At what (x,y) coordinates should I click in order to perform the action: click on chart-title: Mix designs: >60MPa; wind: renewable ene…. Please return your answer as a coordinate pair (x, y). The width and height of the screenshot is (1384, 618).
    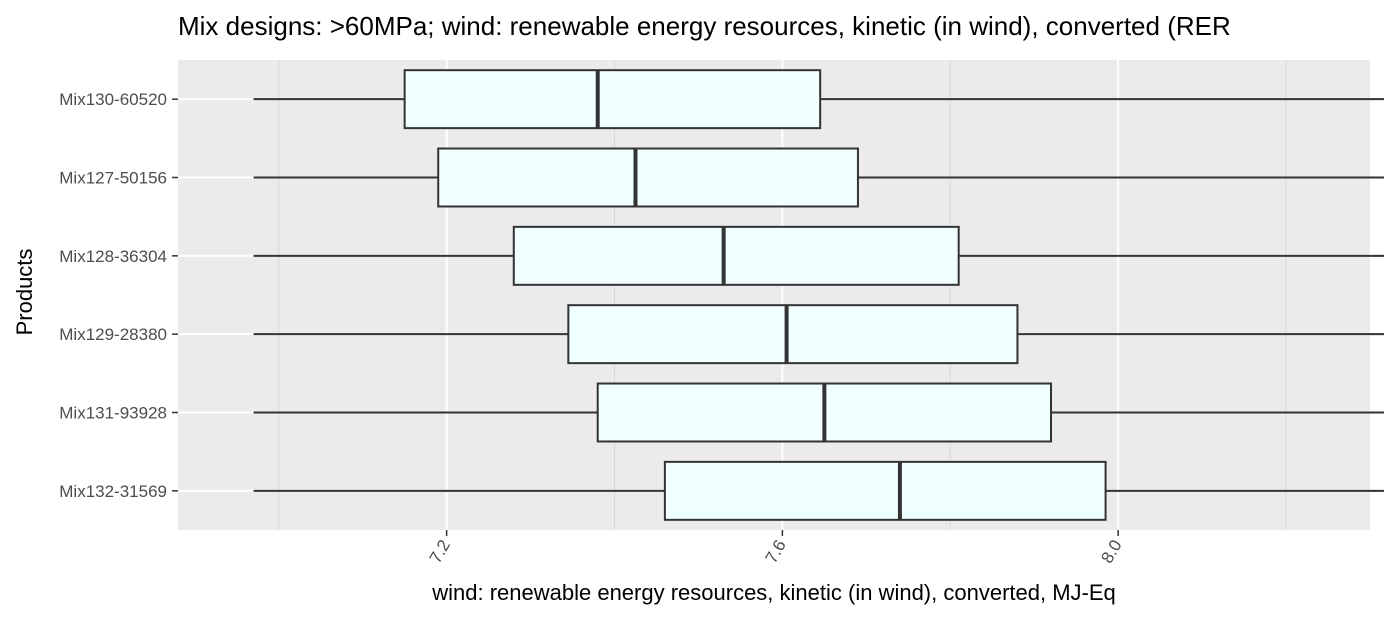
    Looking at the image, I should click on (704, 26).